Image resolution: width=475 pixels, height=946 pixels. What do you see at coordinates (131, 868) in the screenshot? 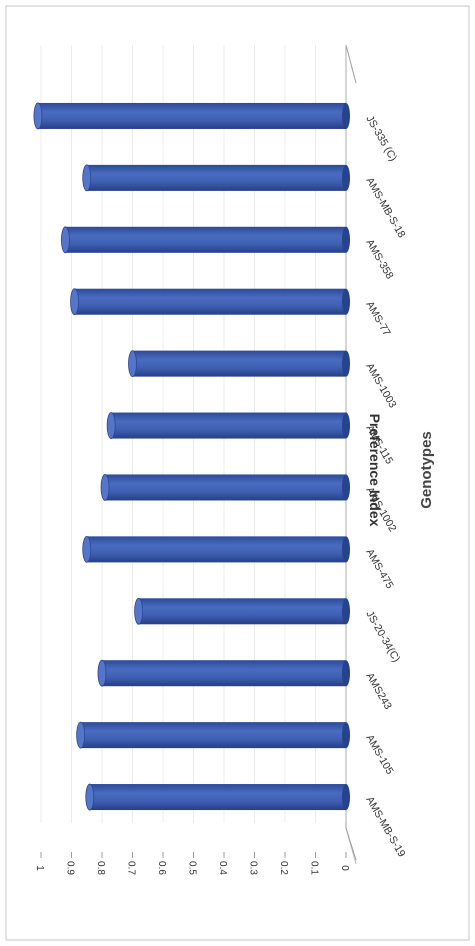
I see `y-tick-label: 0.7` at bounding box center [131, 868].